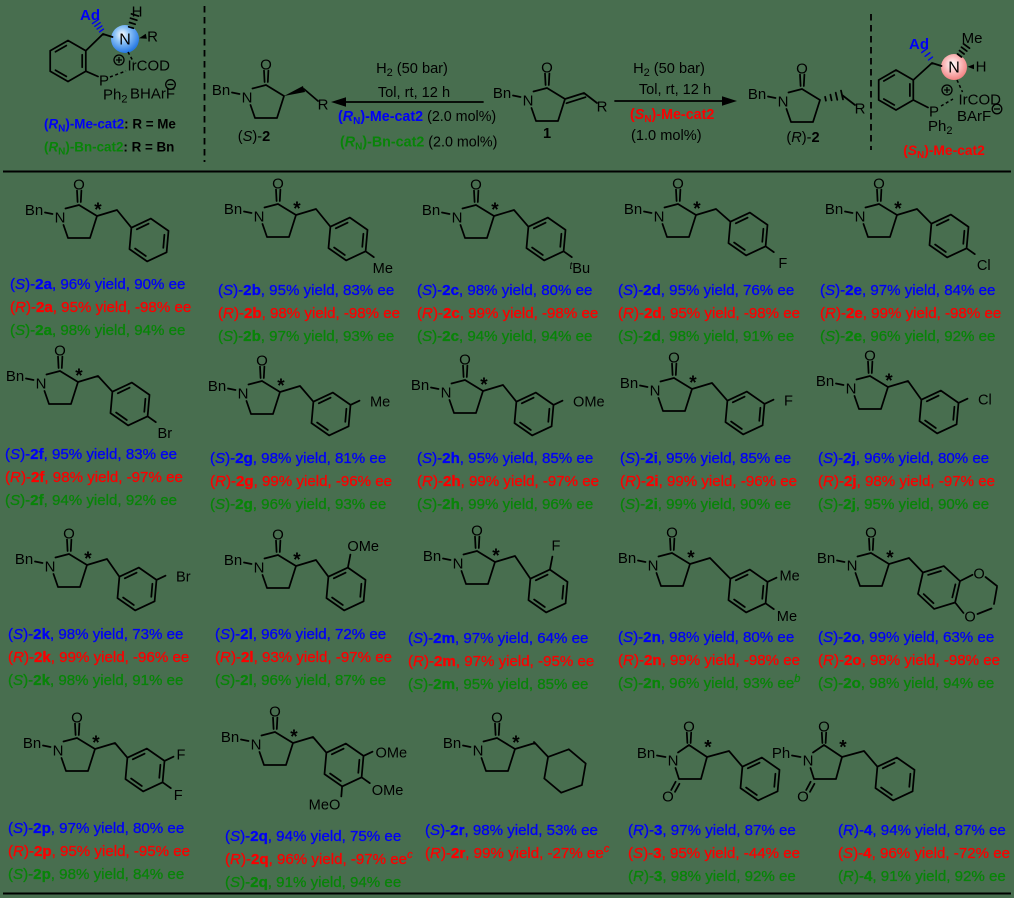 The width and height of the screenshot is (1014, 898). What do you see at coordinates (980, 100) in the screenshot?
I see `svg-text: IrCOD` at bounding box center [980, 100].